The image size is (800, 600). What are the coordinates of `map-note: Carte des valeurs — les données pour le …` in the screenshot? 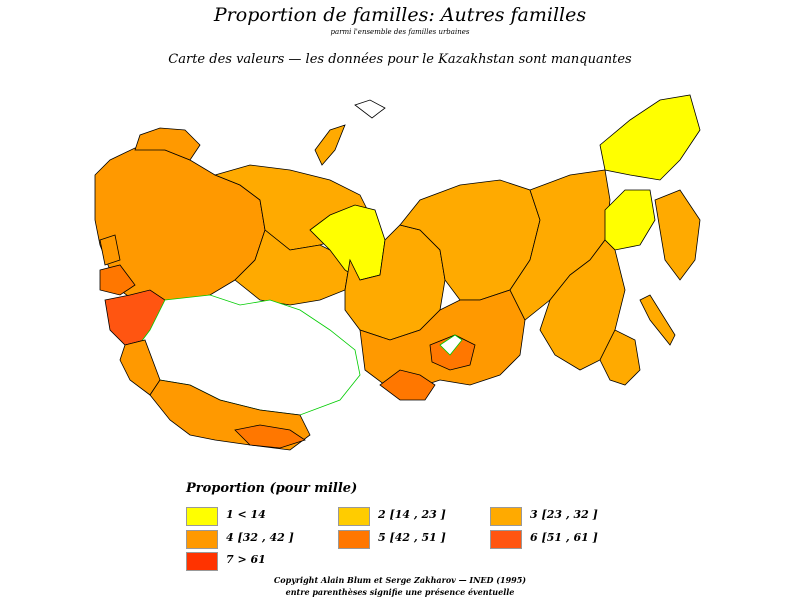 It's located at (400, 59).